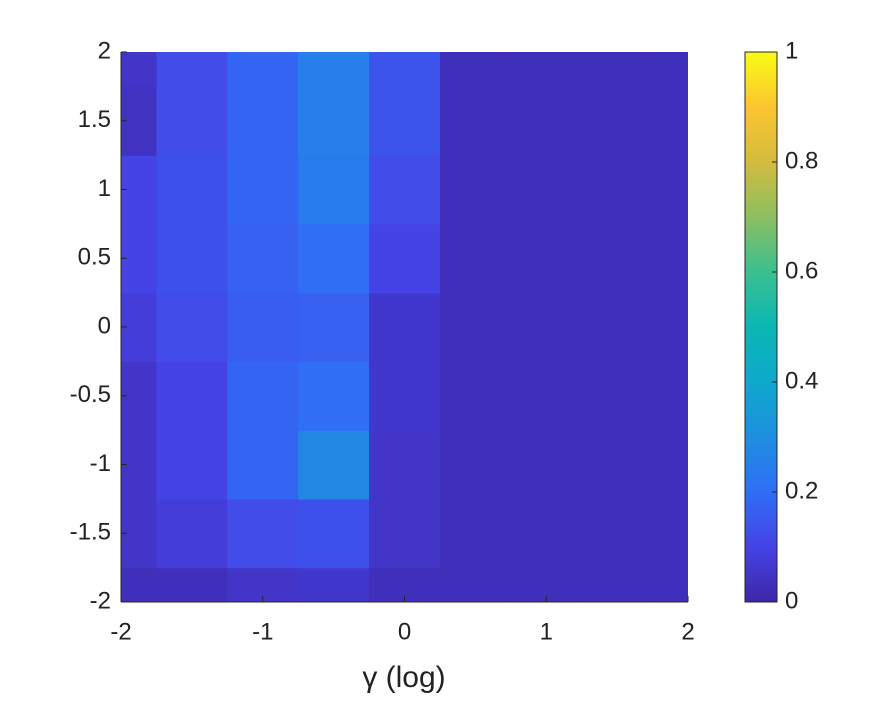  Describe the element at coordinates (801, 160) in the screenshot. I see `colorbar-tick-label: 0.8` at that location.